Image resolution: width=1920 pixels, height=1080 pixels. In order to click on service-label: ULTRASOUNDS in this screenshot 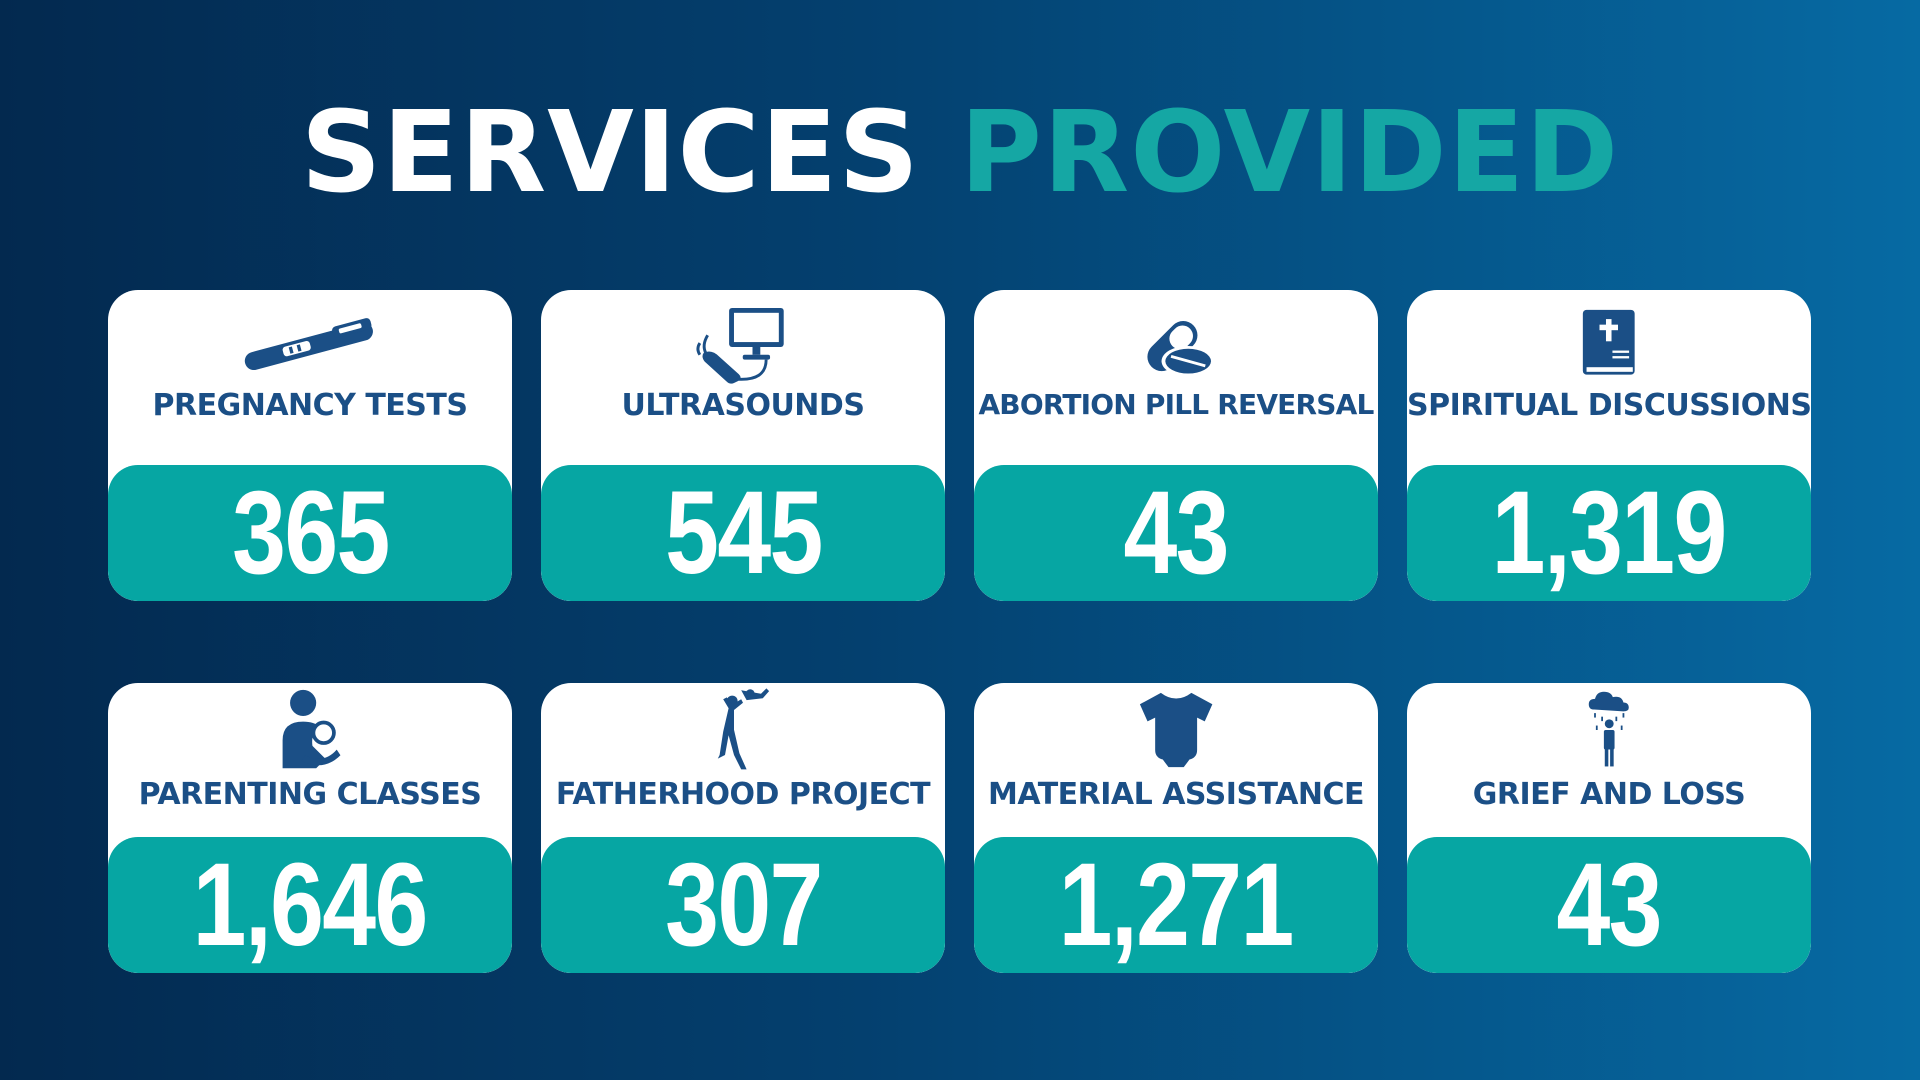, I will do `click(743, 405)`.